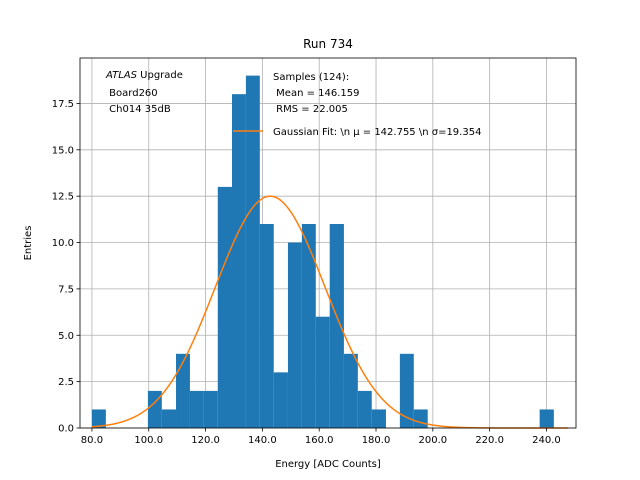 The height and width of the screenshot is (480, 640). What do you see at coordinates (433, 440) in the screenshot?
I see `x-tick-label: 200.0` at bounding box center [433, 440].